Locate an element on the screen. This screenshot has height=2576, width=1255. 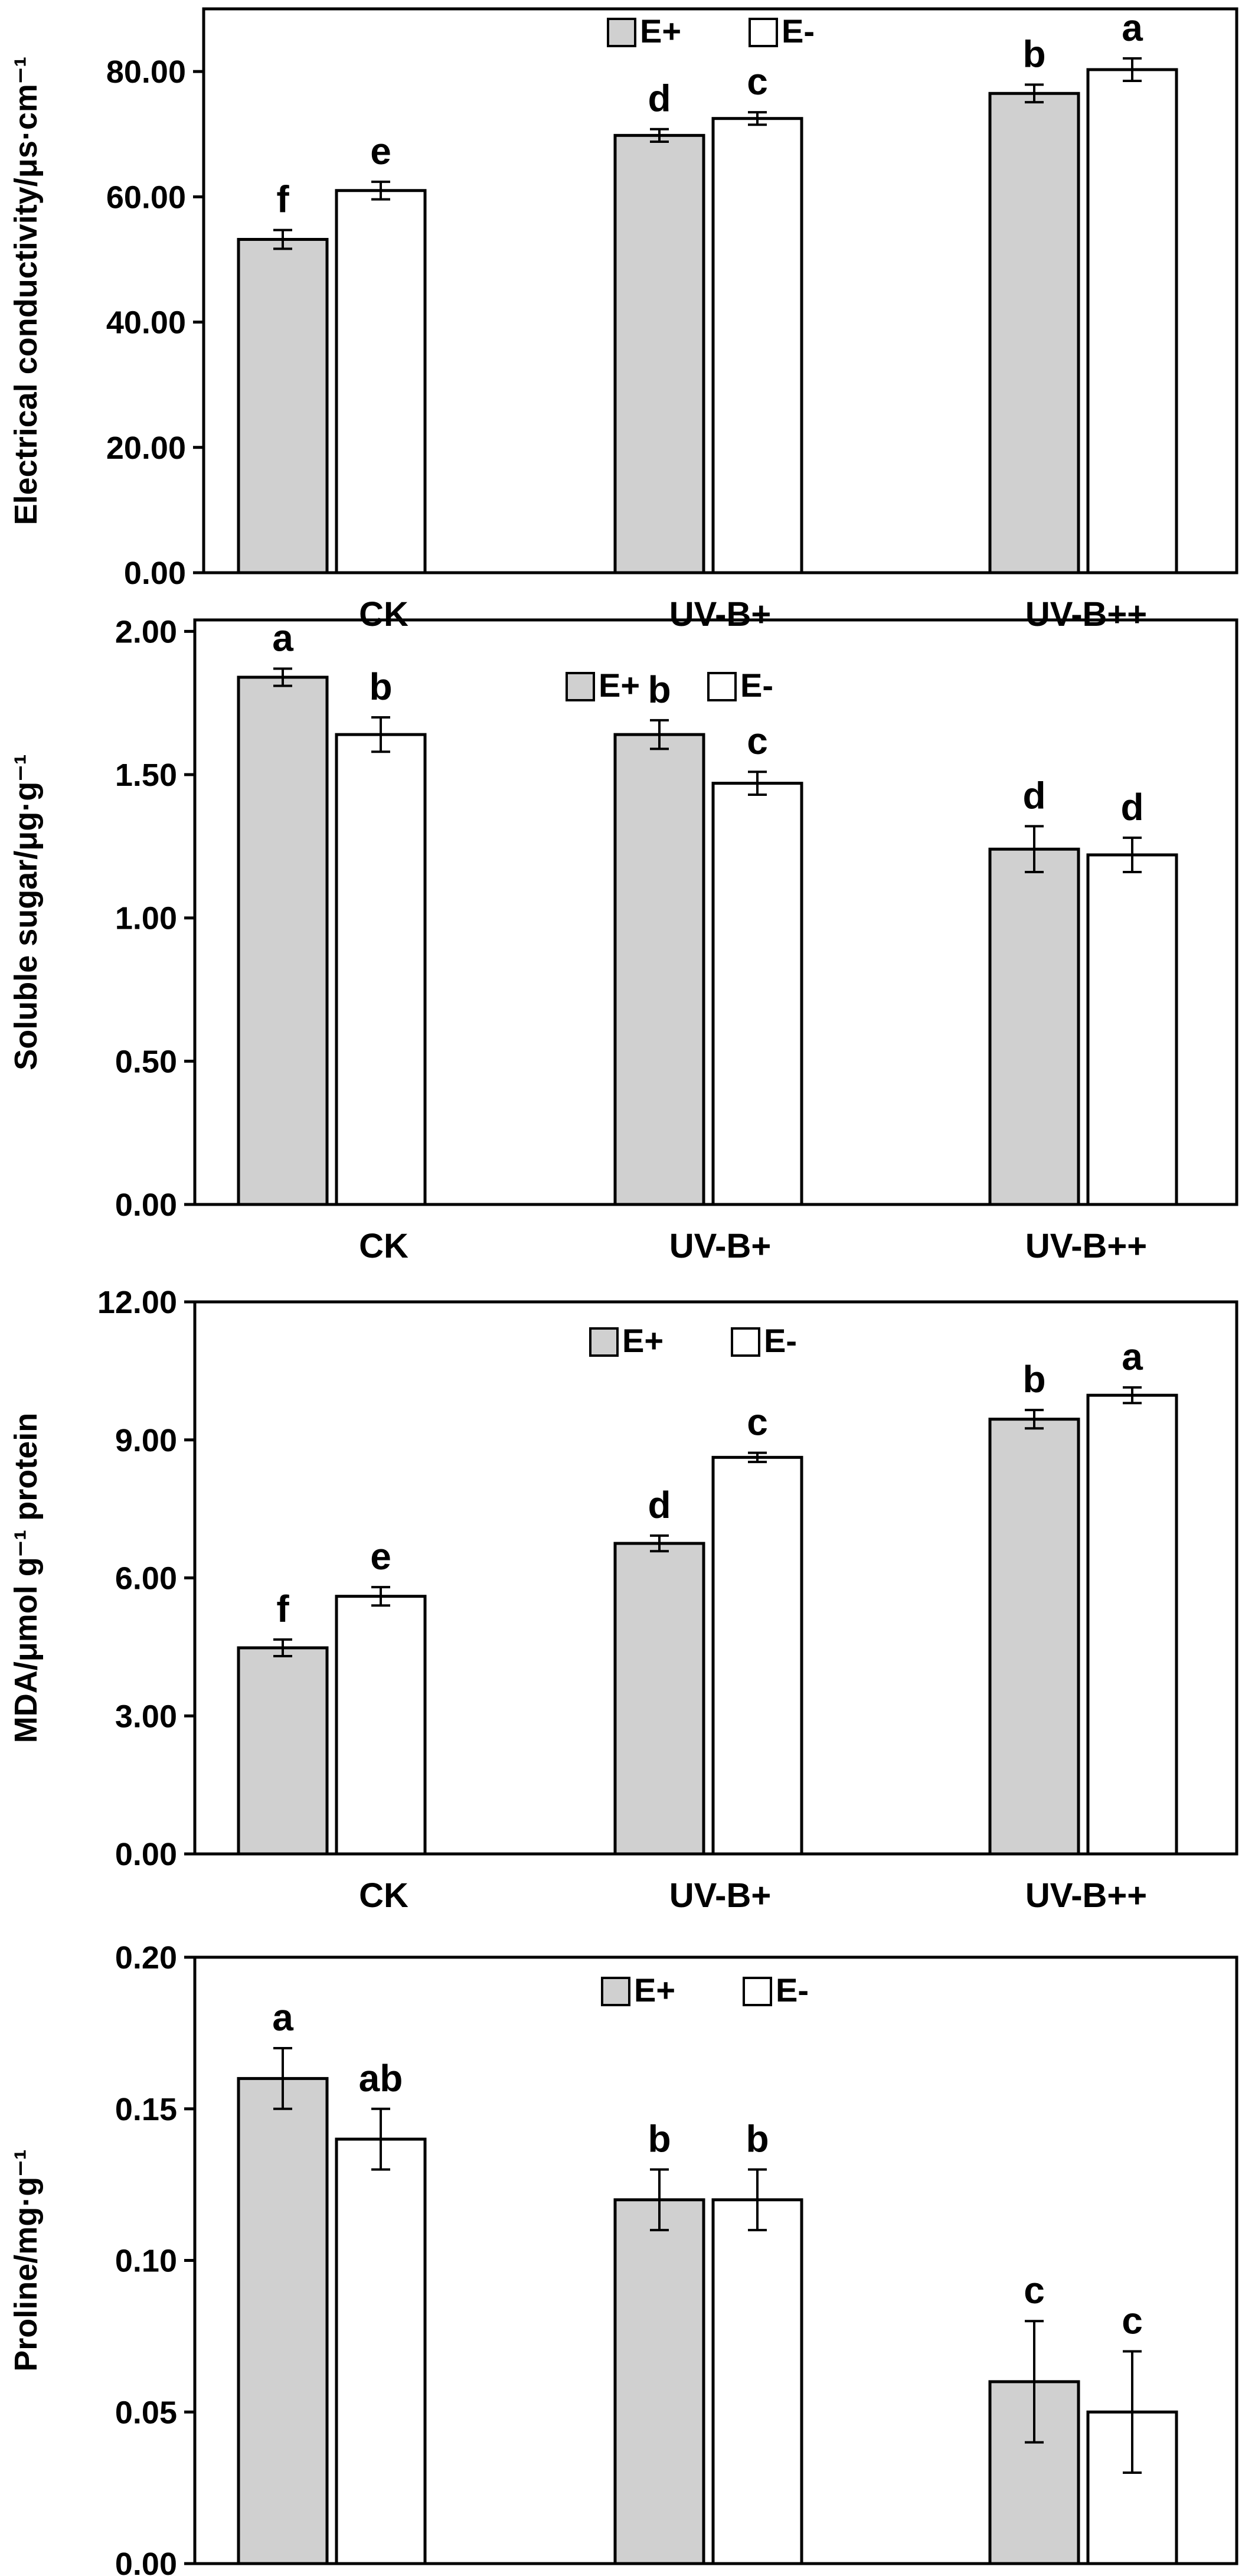
y-axis-label: Proline/mg·g⁻¹ is located at coordinates (26, 2260).